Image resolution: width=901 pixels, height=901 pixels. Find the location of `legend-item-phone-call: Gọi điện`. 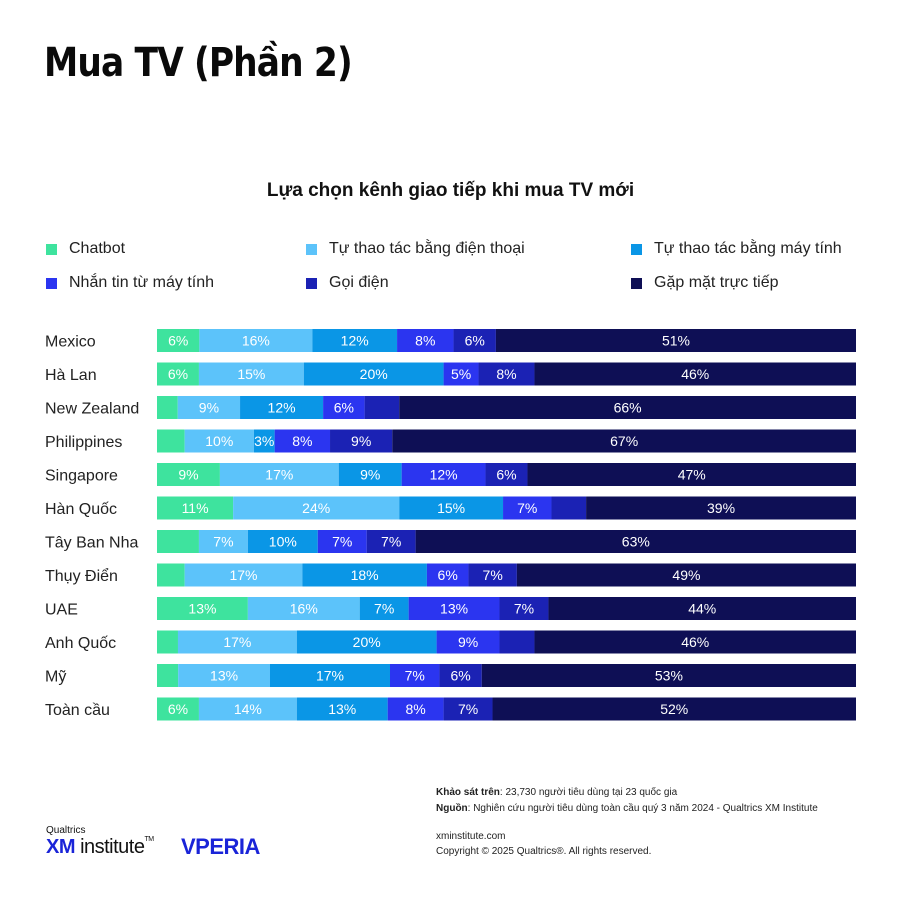

legend-item-phone-call: Gọi điện is located at coordinates (347, 283).